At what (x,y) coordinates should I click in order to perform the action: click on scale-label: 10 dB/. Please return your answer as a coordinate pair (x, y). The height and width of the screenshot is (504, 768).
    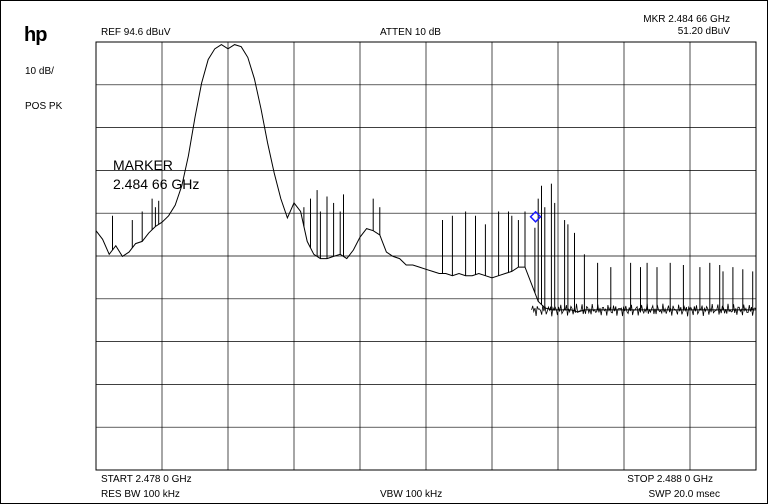
    Looking at the image, I should click on (39, 71).